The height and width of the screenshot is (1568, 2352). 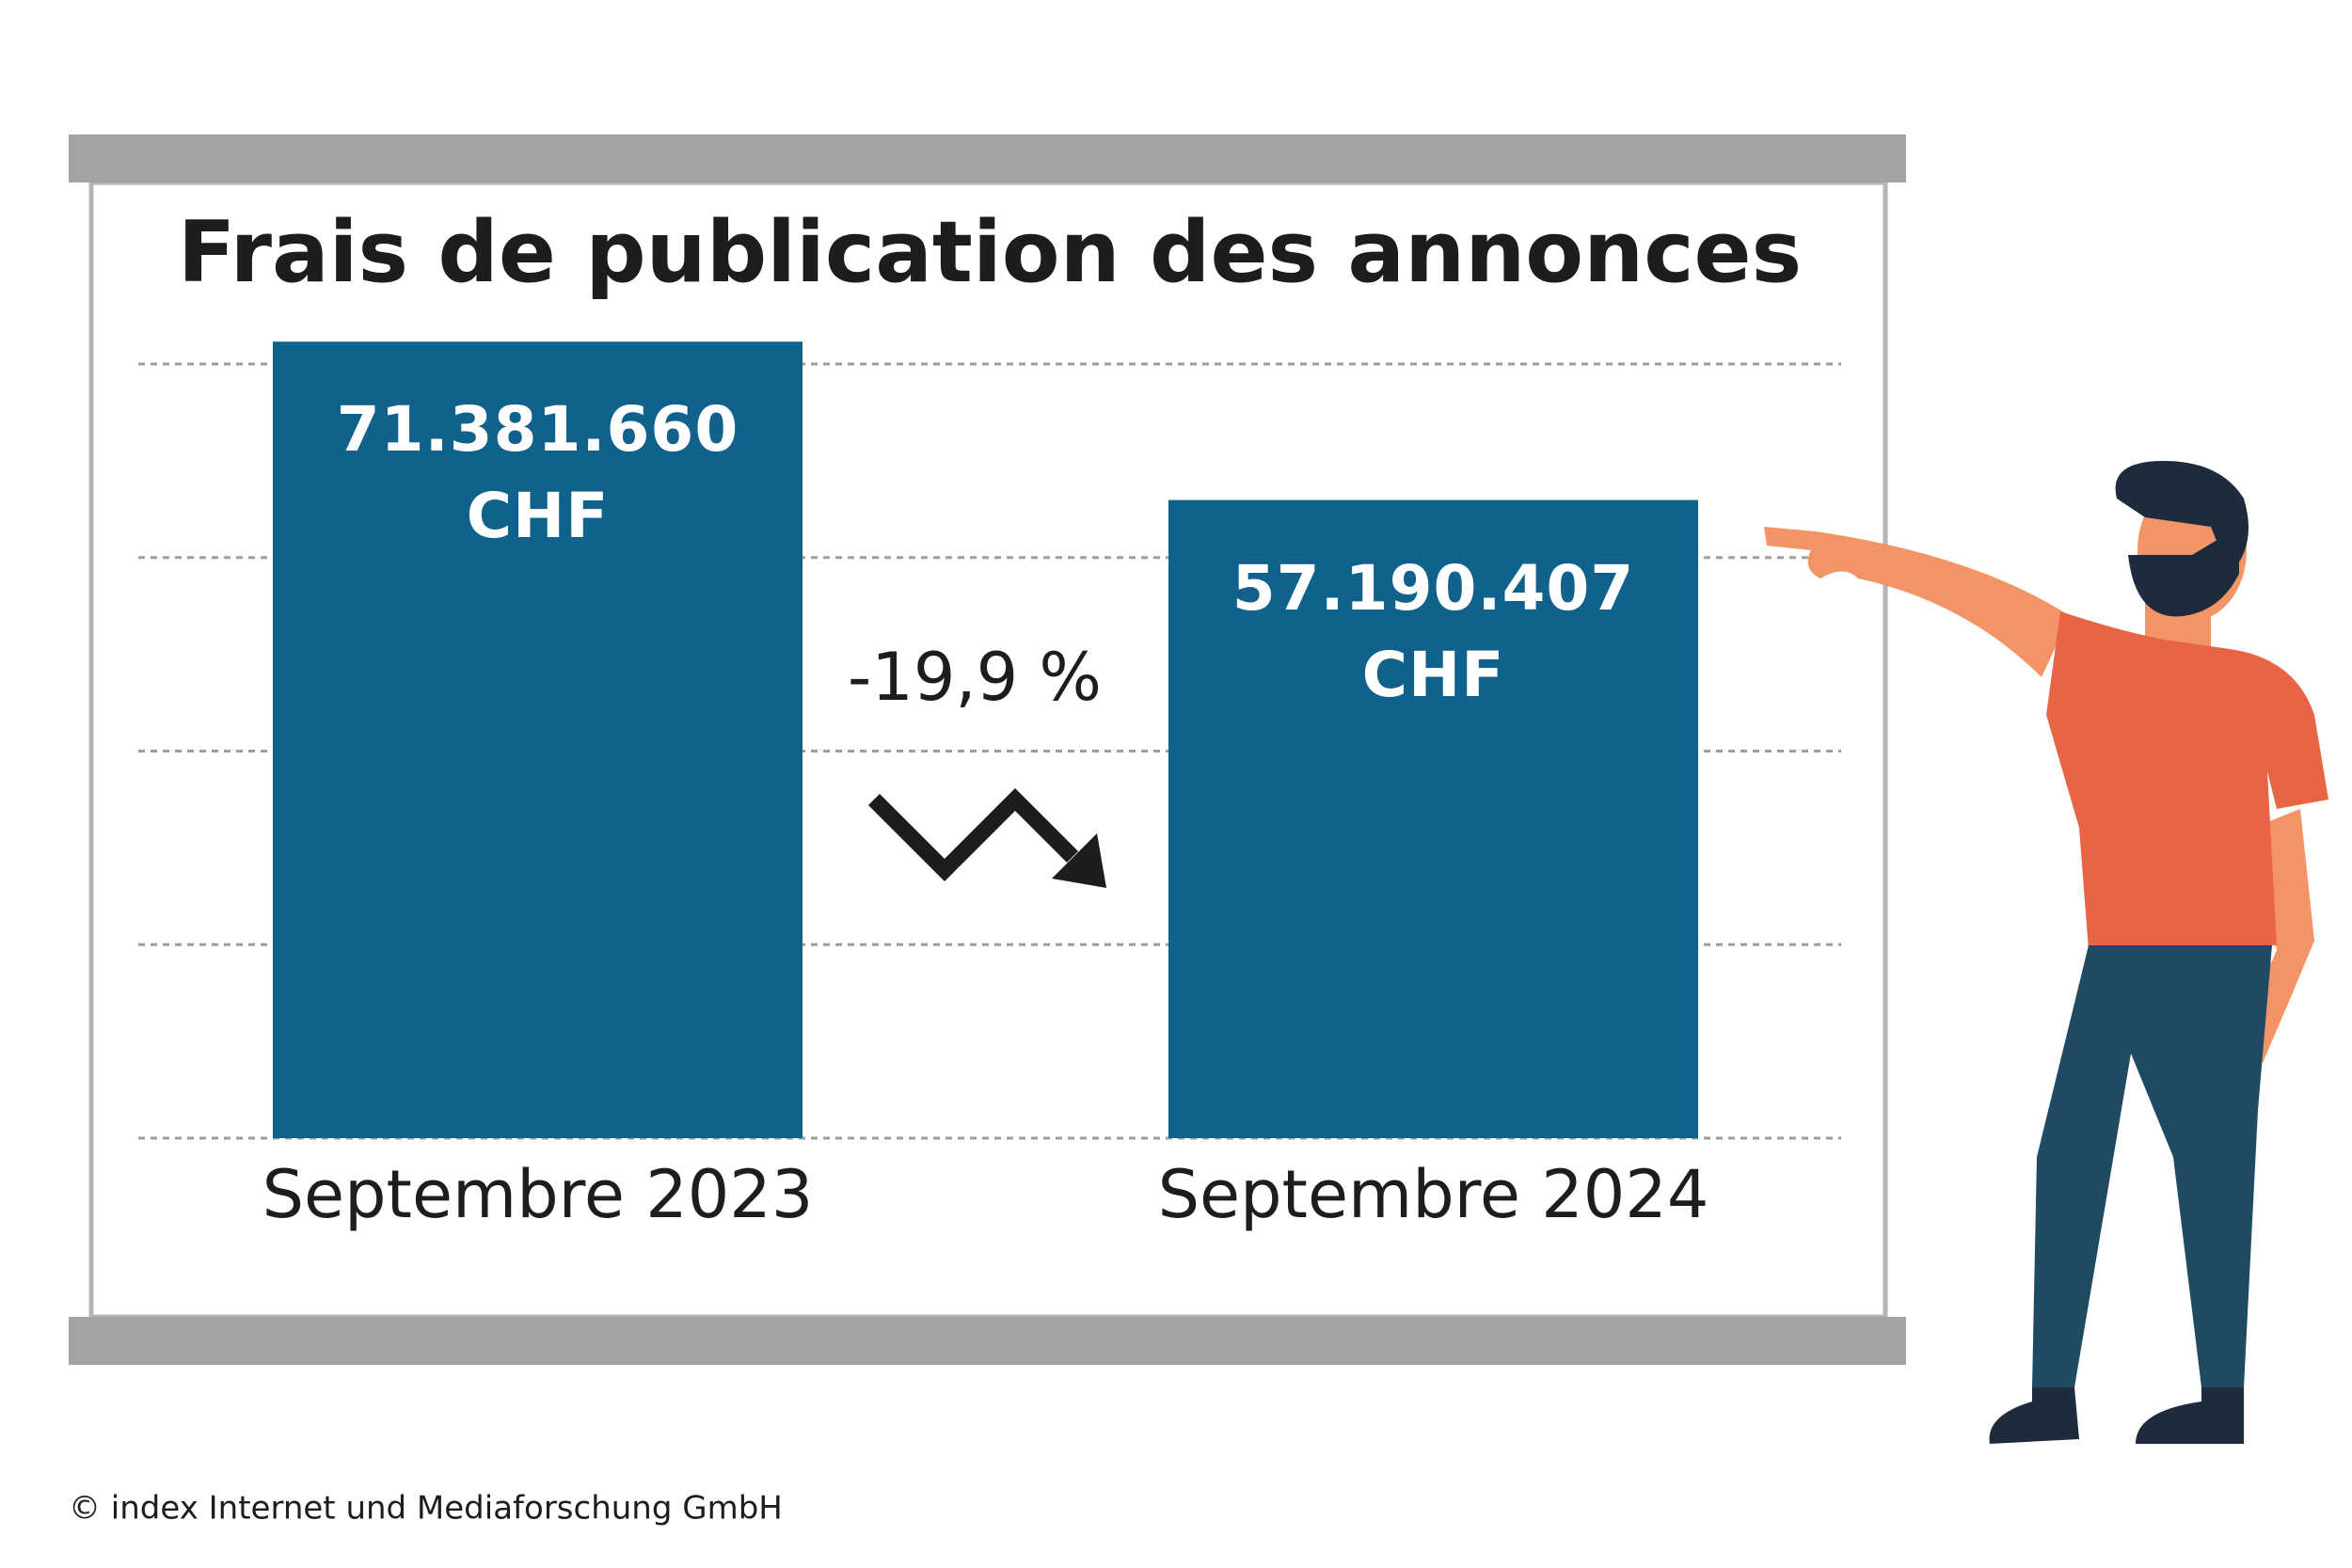 What do you see at coordinates (426, 1509) in the screenshot?
I see `source: © index Internet und Mediaforschung GmbH` at bounding box center [426, 1509].